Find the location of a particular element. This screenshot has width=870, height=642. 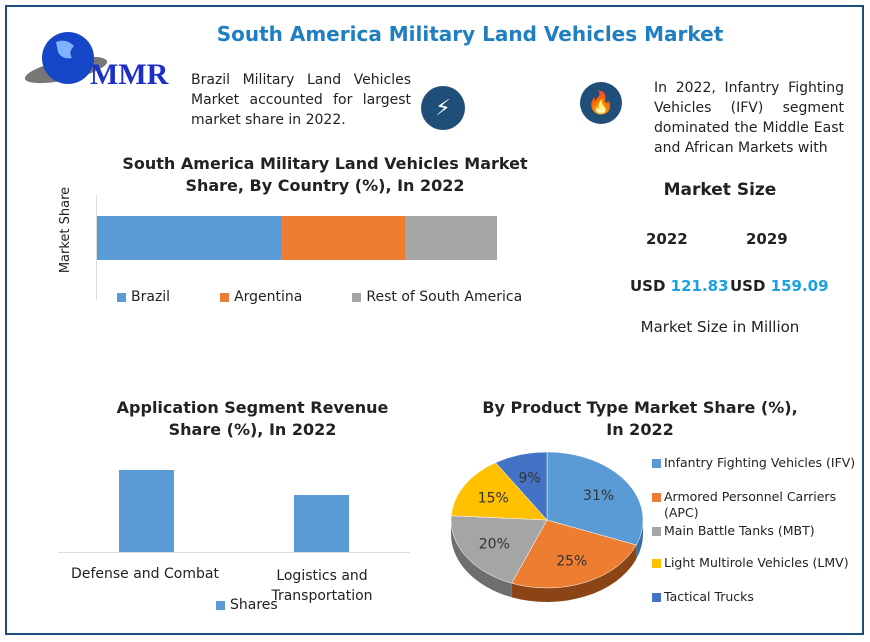

legend-label: Light Multirole Vehicles (LMV) is located at coordinates (756, 562).